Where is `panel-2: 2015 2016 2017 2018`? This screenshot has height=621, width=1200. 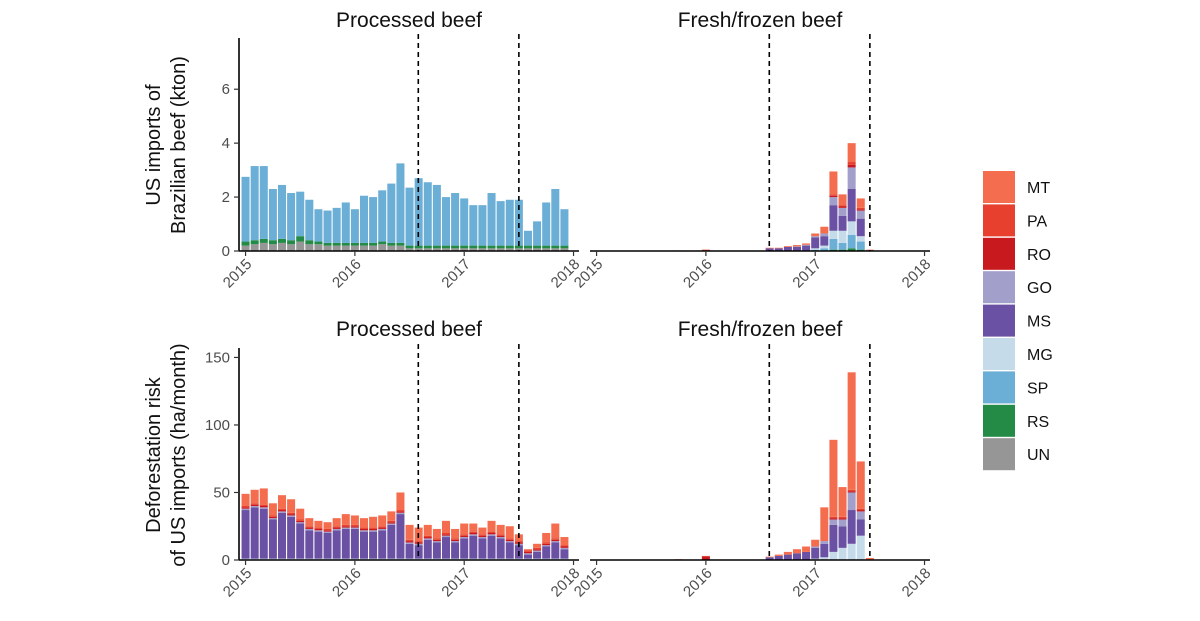
panel-2: 2015 2016 2017 2018 is located at coordinates (753, 163).